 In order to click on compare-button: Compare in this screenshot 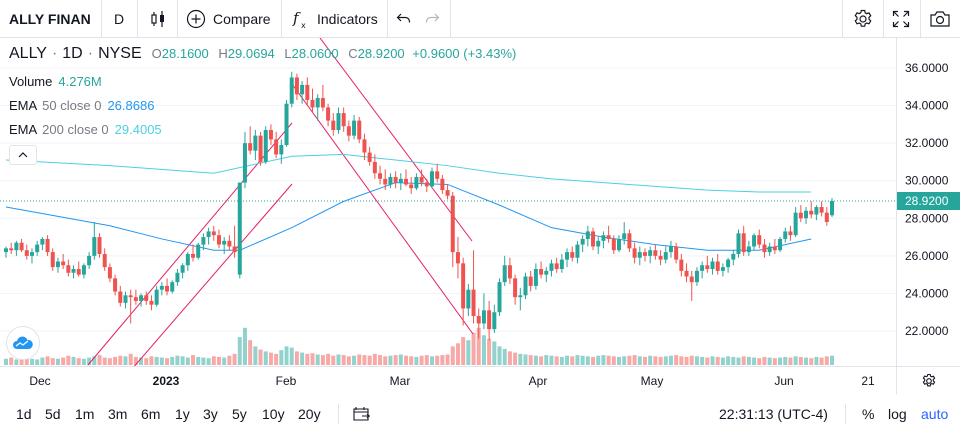, I will do `click(228, 19)`.